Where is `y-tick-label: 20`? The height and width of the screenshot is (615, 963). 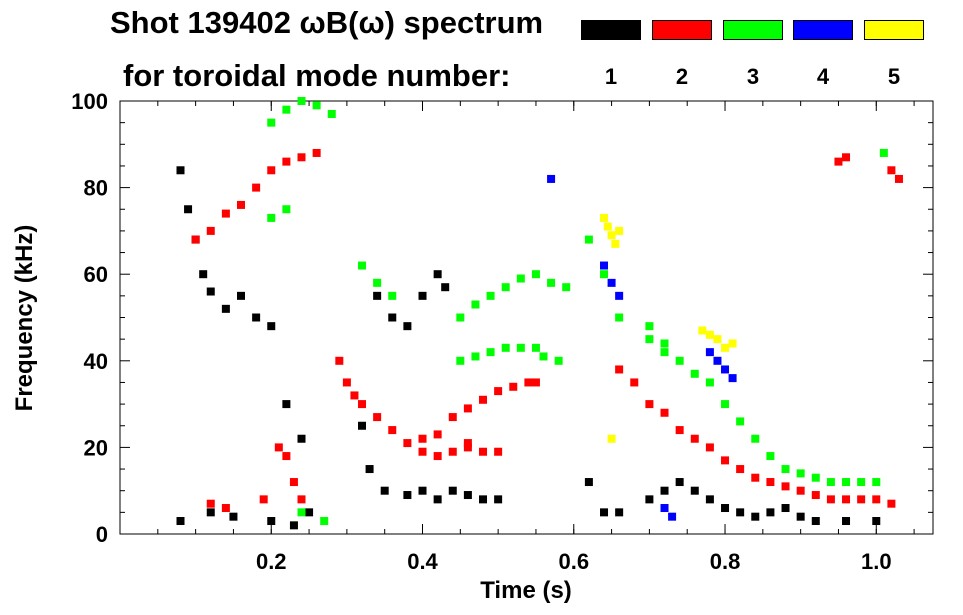 y-tick-label: 20 is located at coordinates (96, 447).